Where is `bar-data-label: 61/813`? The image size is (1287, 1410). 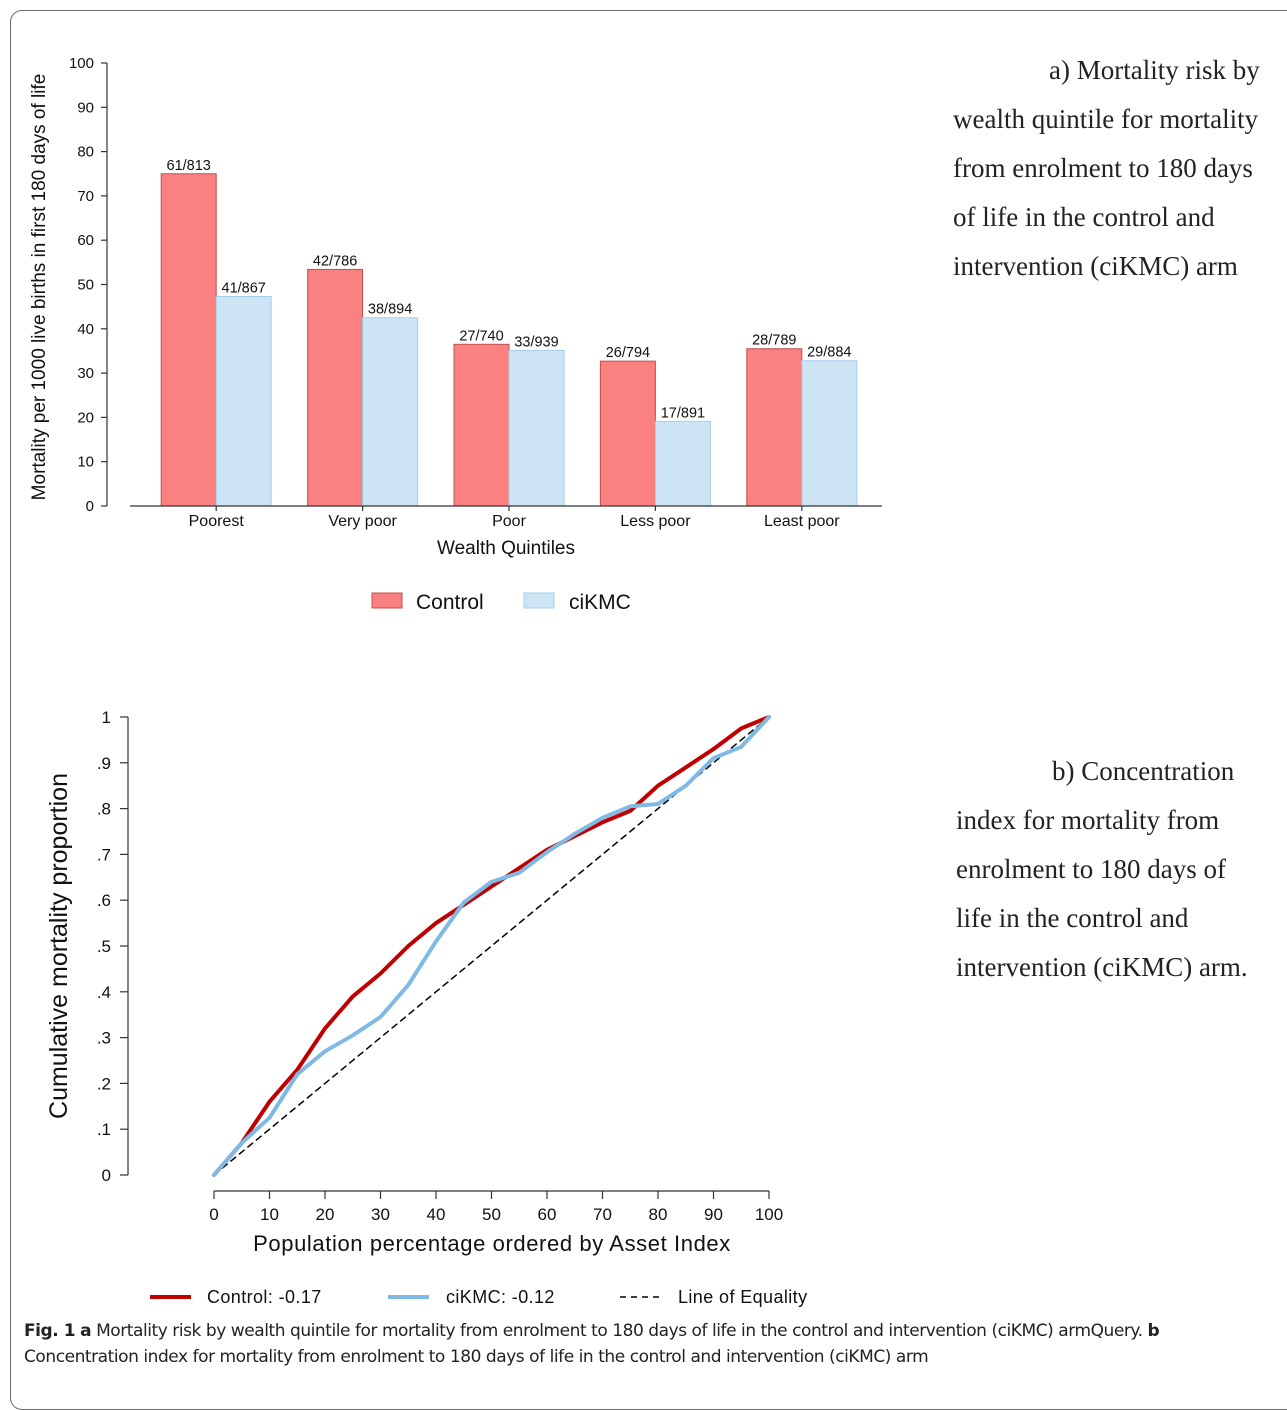
bar-data-label: 61/813 is located at coordinates (189, 166).